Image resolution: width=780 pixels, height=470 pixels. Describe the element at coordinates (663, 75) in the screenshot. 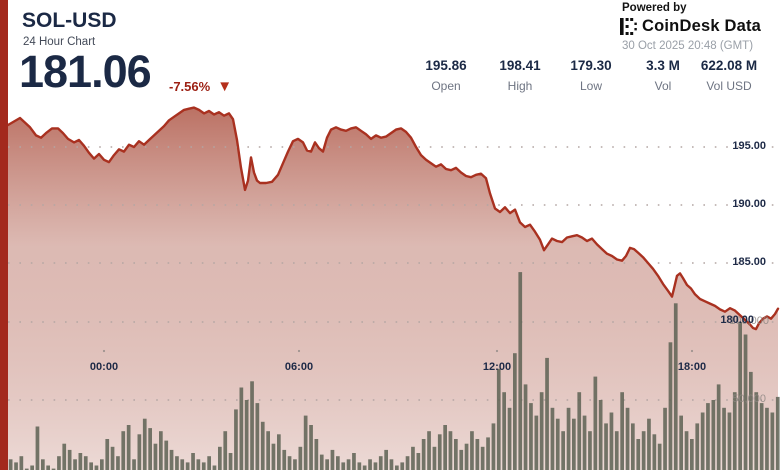

I see `stat-vol: 3.3 M Vol` at that location.